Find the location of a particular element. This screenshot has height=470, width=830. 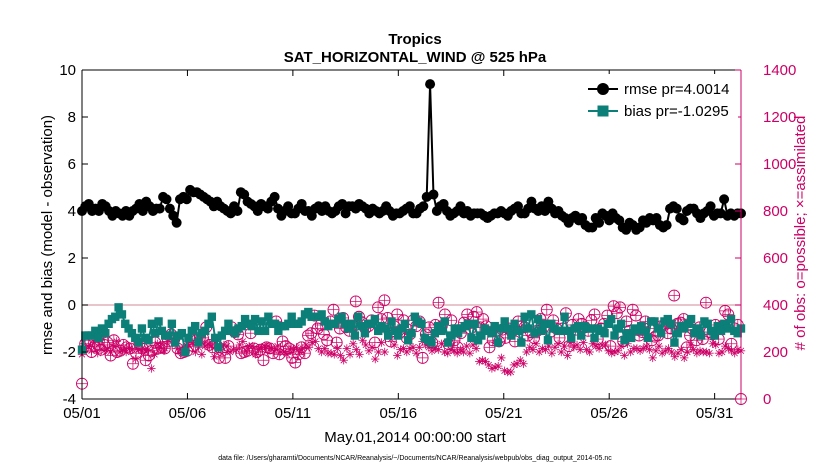

y-left-tick-label: 4 is located at coordinates (72, 211).